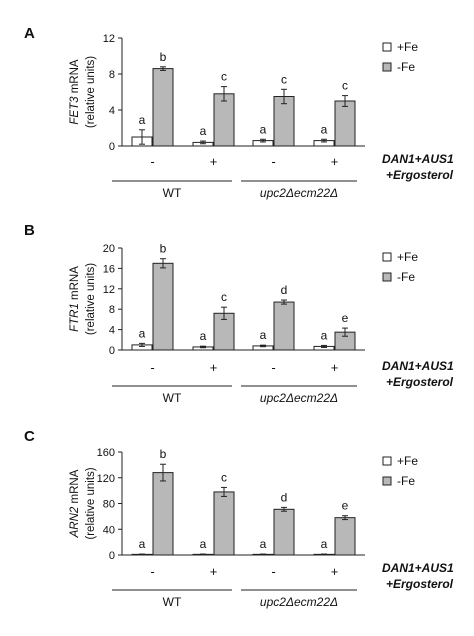 The width and height of the screenshot is (474, 636). I want to click on y-axis-label: FET3 mRNA, so click(75, 92).